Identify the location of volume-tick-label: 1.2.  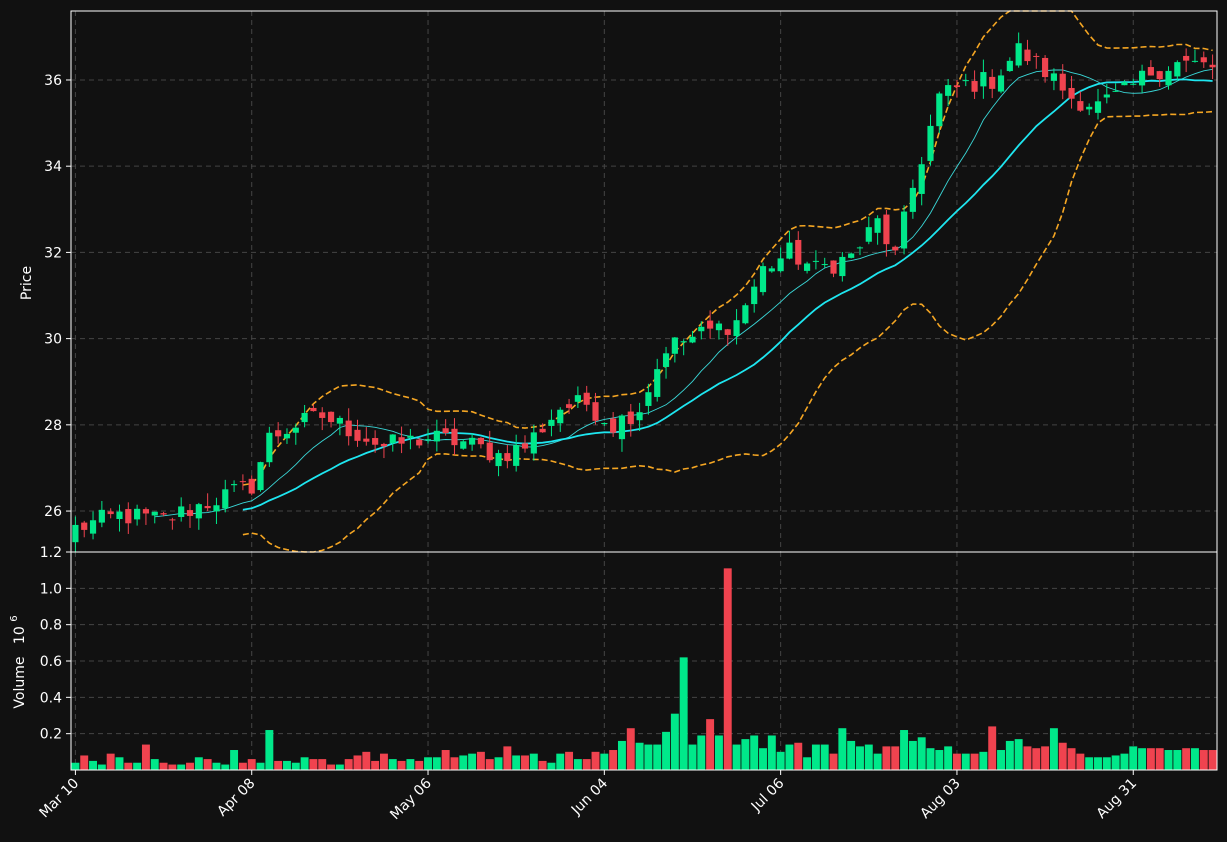
(51, 553).